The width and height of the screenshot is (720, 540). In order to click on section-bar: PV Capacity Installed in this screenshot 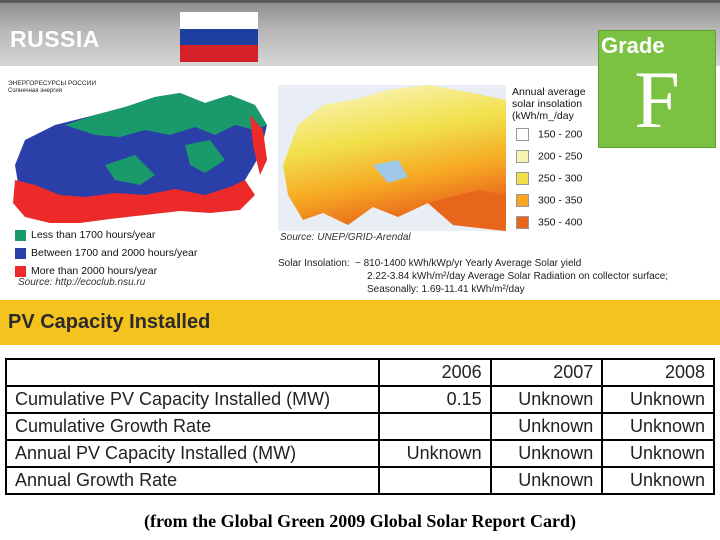, I will do `click(360, 322)`.